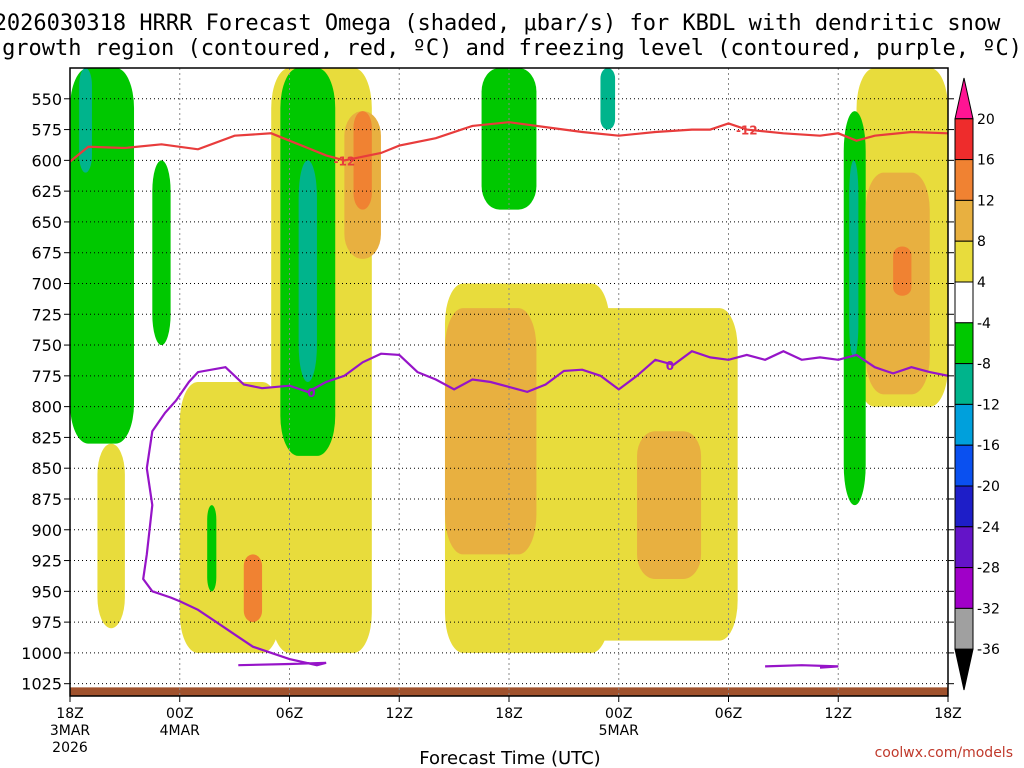  What do you see at coordinates (986, 120) in the screenshot?
I see `colorbar-label: 20` at bounding box center [986, 120].